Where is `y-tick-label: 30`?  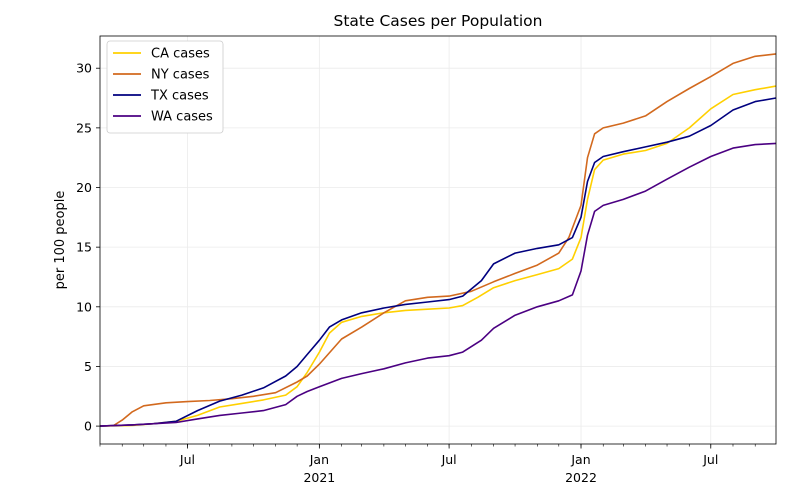 y-tick-label: 30 is located at coordinates (84, 68).